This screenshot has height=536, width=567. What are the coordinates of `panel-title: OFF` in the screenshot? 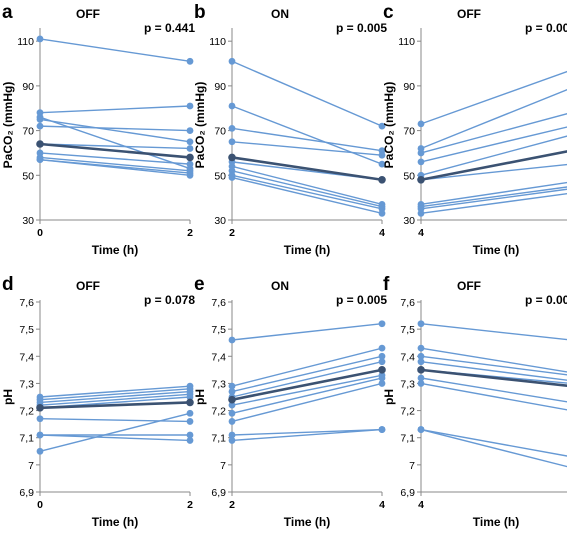 It's located at (88, 286).